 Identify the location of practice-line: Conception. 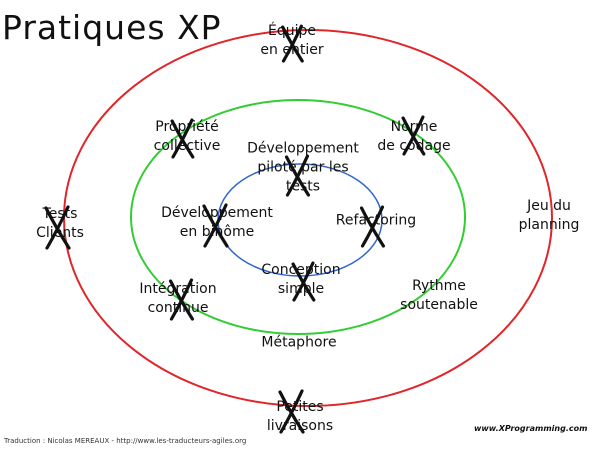
(301, 270).